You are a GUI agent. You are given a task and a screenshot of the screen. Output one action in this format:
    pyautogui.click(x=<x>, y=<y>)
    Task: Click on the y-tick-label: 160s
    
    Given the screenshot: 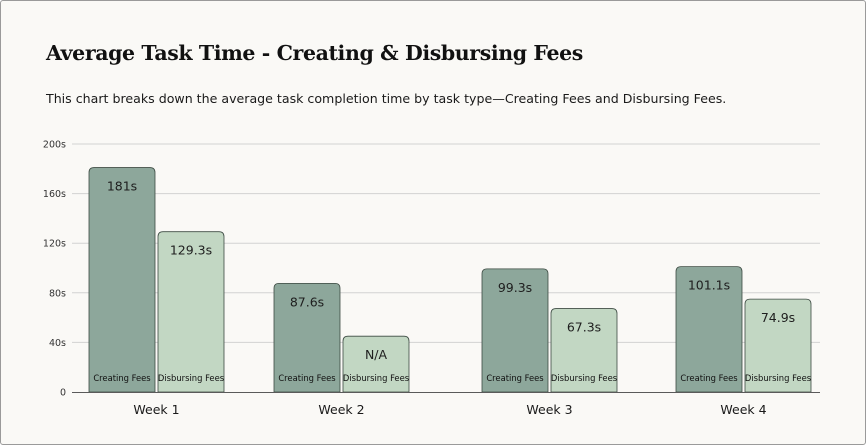 What is the action you would take?
    pyautogui.click(x=54, y=194)
    